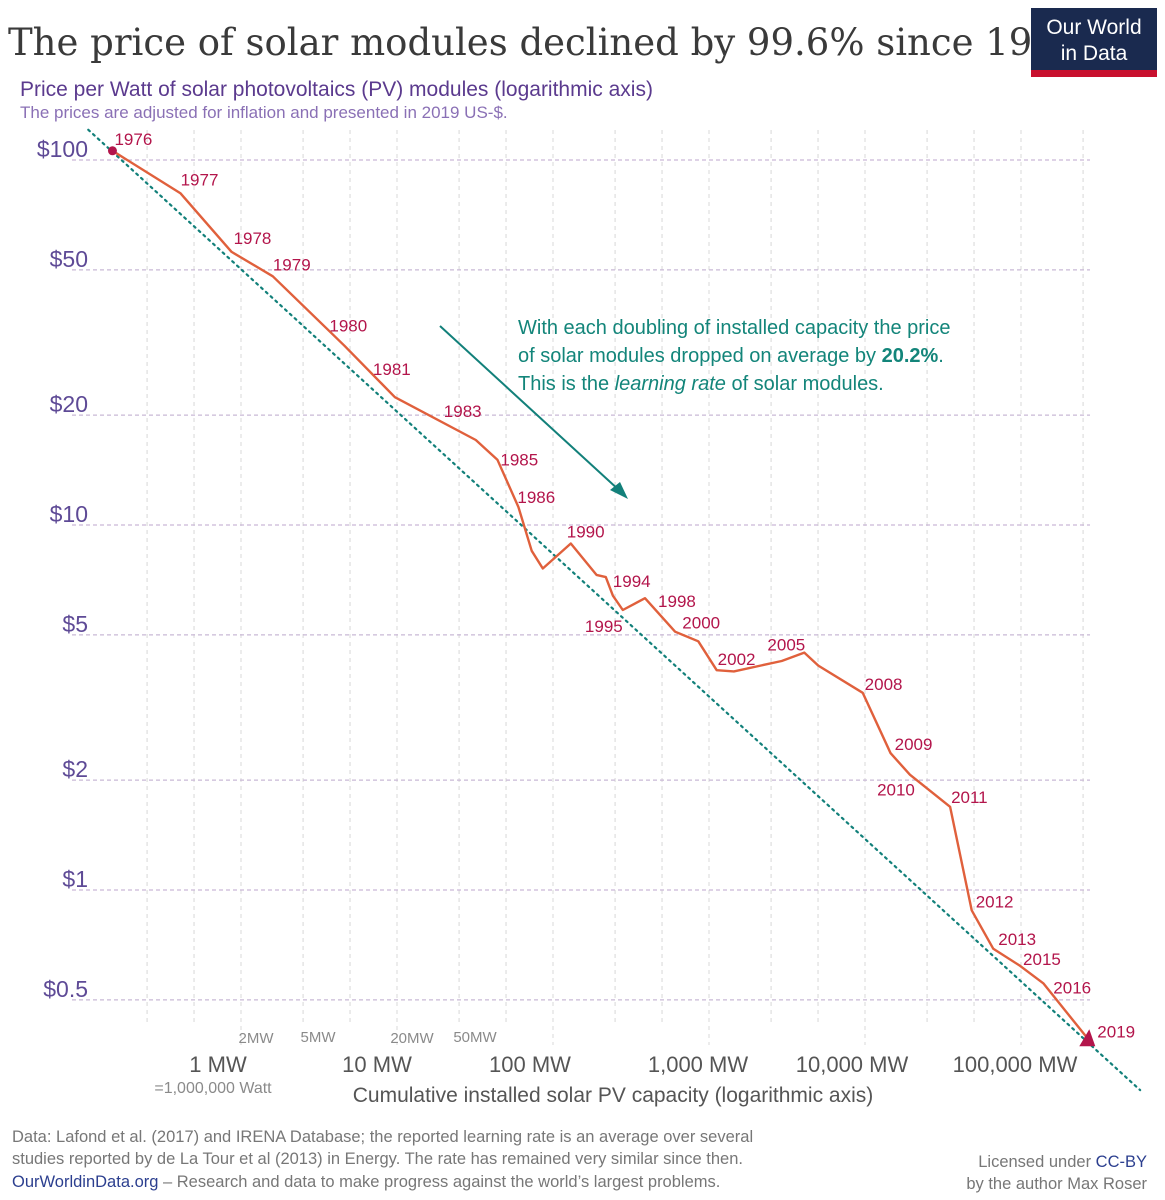 The width and height of the screenshot is (1165, 1200). Describe the element at coordinates (75, 879) in the screenshot. I see `y-tick-label: $1` at that location.